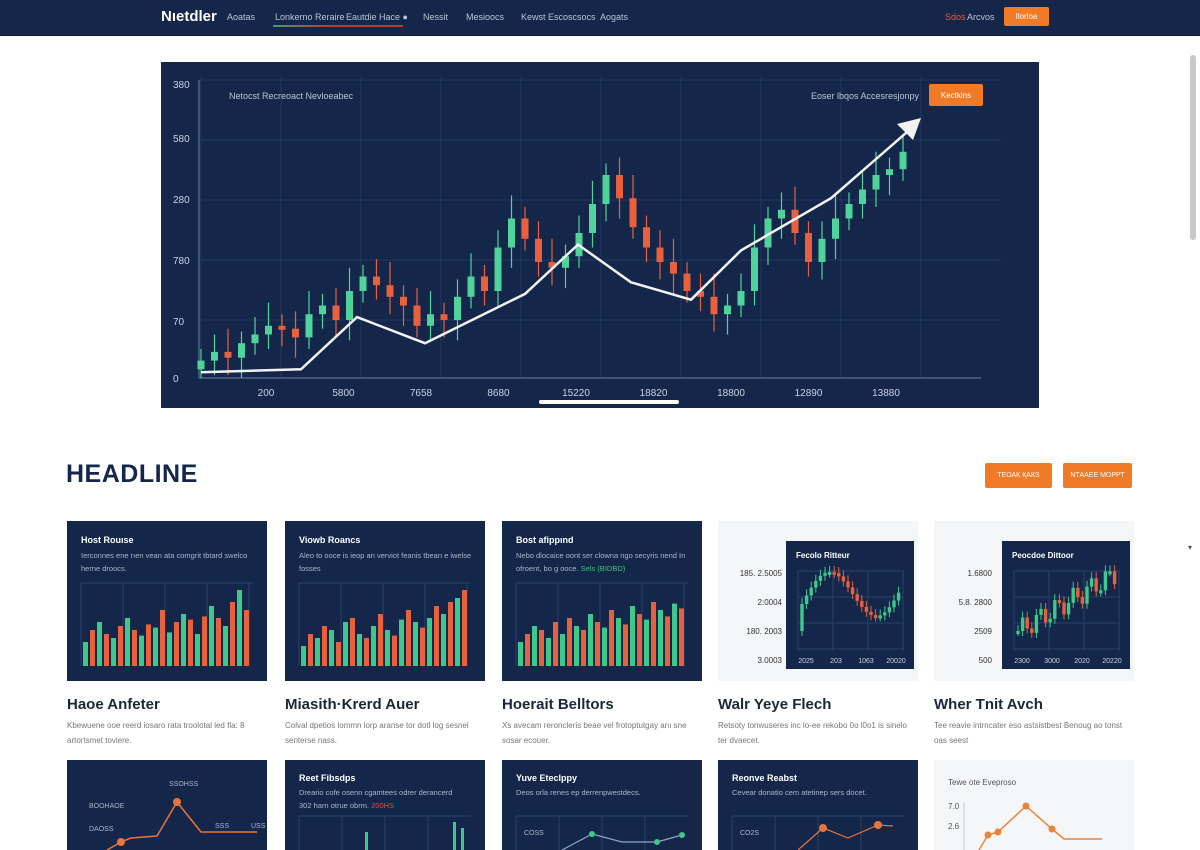 Image resolution: width=1200 pixels, height=850 pixels. Describe the element at coordinates (343, 393) in the screenshot. I see `x-tick-label: 5800` at that location.